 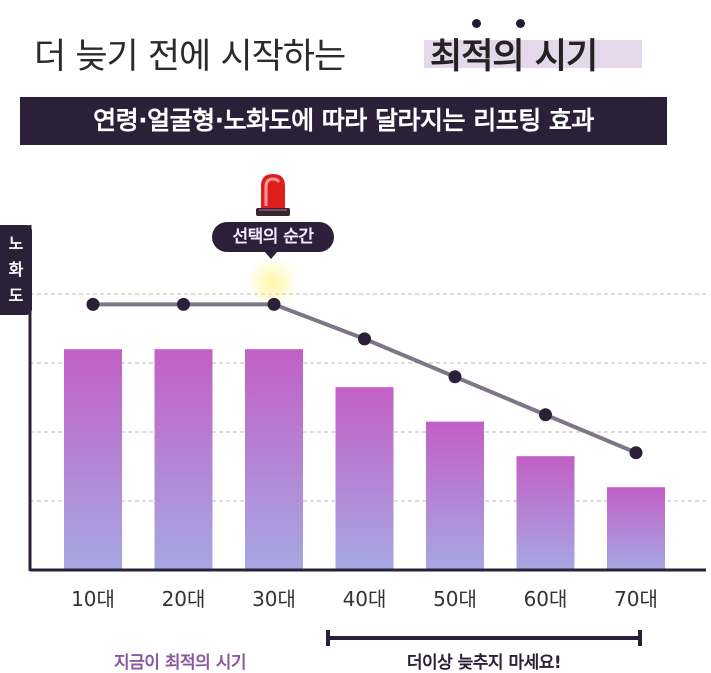 What do you see at coordinates (484, 638) in the screenshot?
I see `range-bracket-warning` at bounding box center [484, 638].